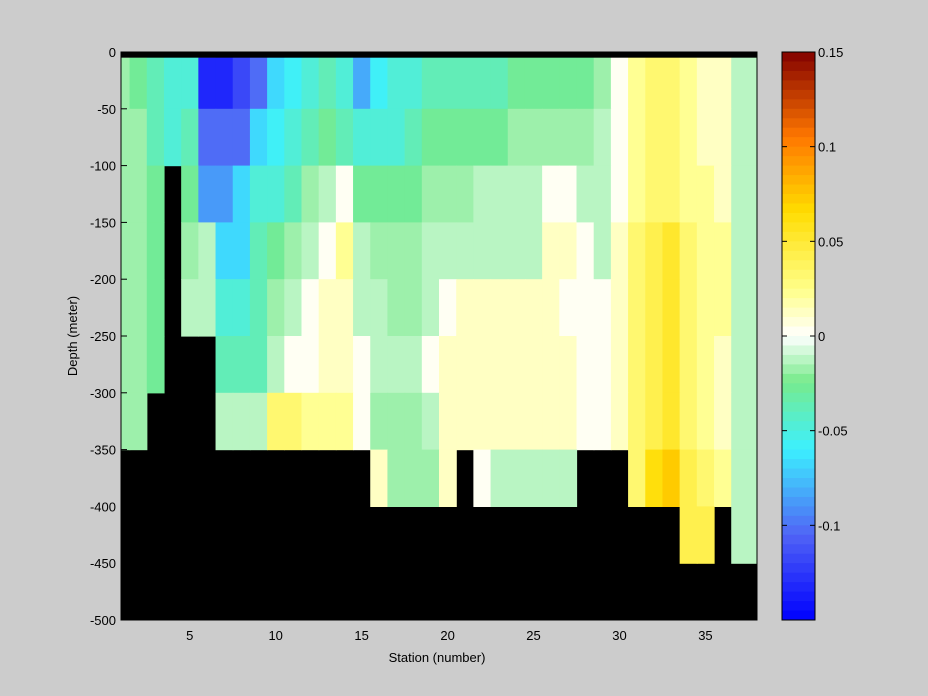 The height and width of the screenshot is (696, 928). What do you see at coordinates (103, 222) in the screenshot?
I see `y-tick-label: -150` at bounding box center [103, 222].